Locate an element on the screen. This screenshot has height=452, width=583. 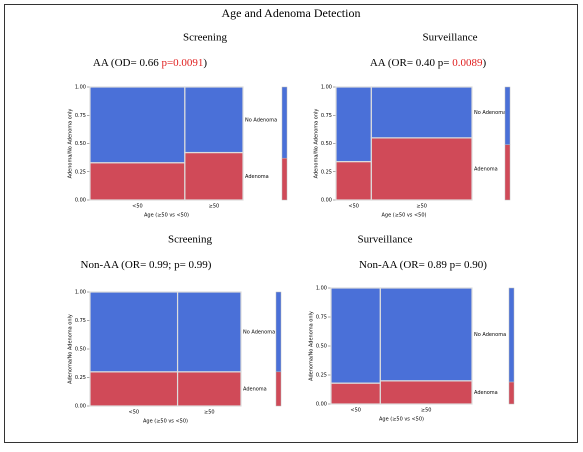
subtitle-part: Non-AA (OR= 0.99; p= 0.99) is located at coordinates (146, 265).